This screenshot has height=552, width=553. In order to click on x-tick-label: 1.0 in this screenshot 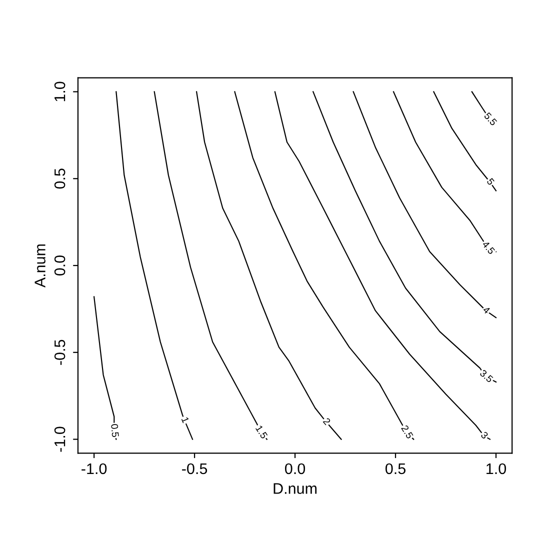, I will do `click(496, 468)`.